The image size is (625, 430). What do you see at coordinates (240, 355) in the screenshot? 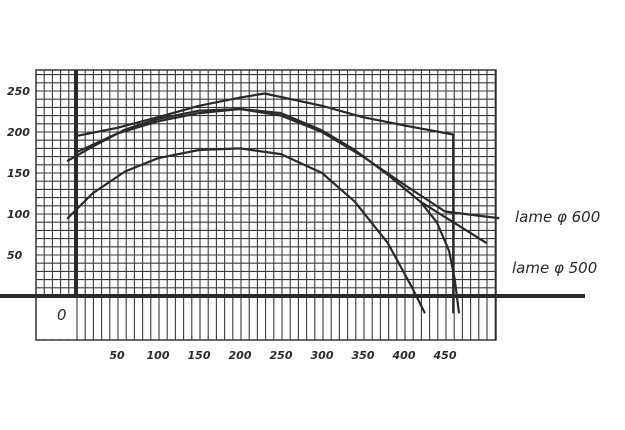
I see `x-tick-label: 200` at bounding box center [240, 355].